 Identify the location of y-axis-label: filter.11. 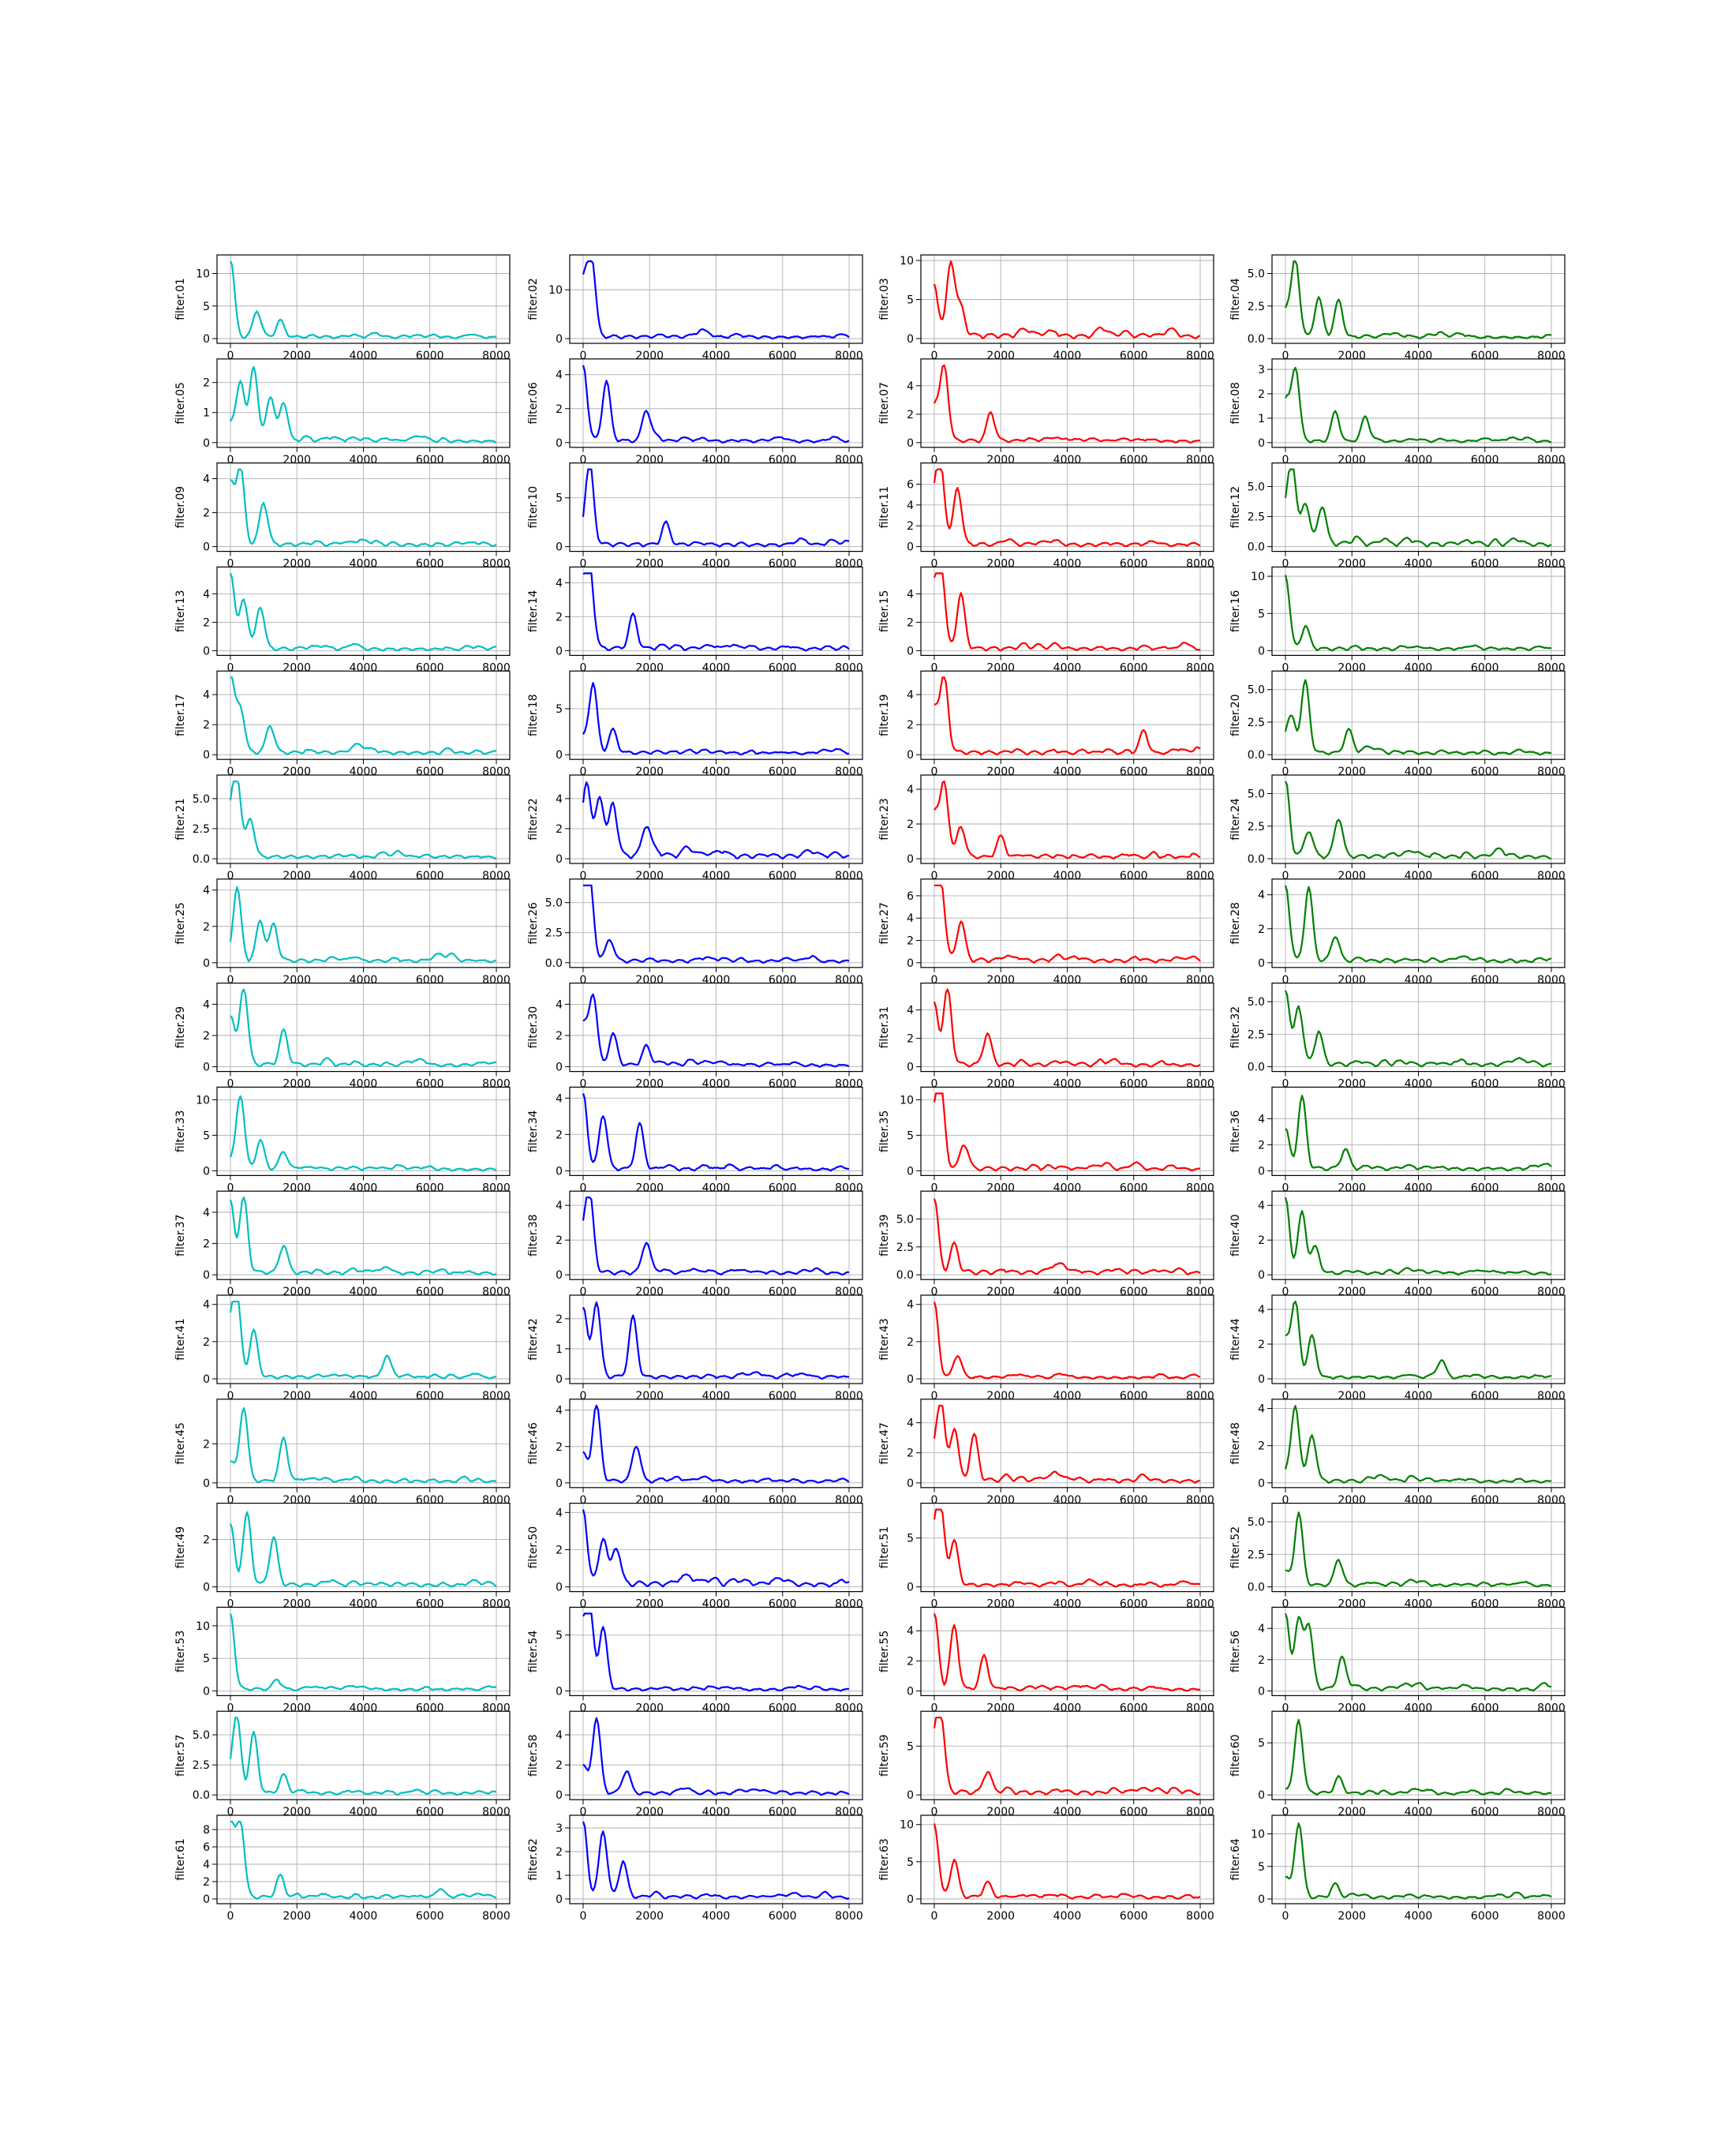
(884, 507).